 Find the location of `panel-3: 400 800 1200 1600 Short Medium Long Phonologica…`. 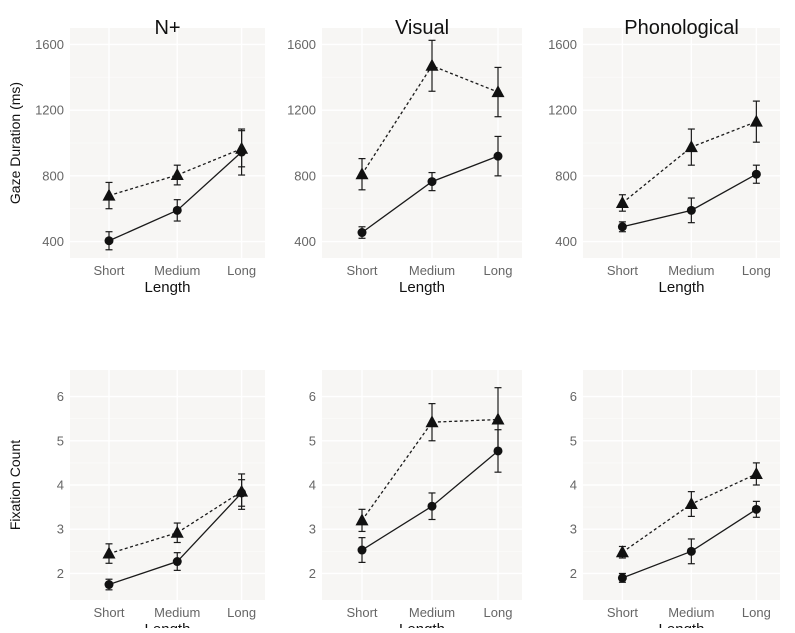

panel-3: 400 800 1200 1600 Short Medium Long Phonologica… is located at coordinates (664, 156).